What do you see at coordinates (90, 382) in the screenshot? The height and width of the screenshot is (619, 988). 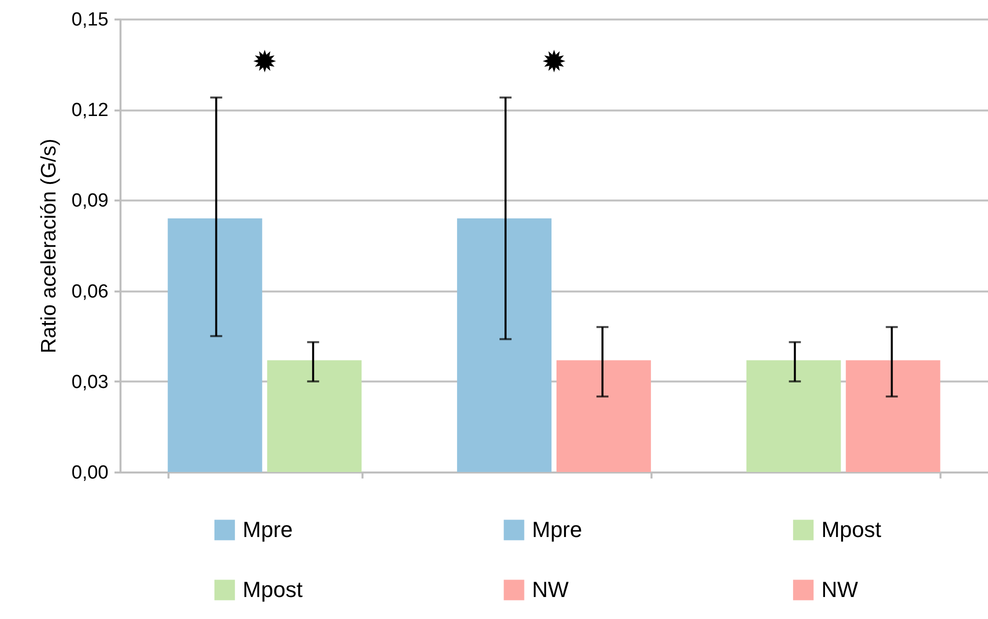 I see `y-tick-label: 0,03` at bounding box center [90, 382].